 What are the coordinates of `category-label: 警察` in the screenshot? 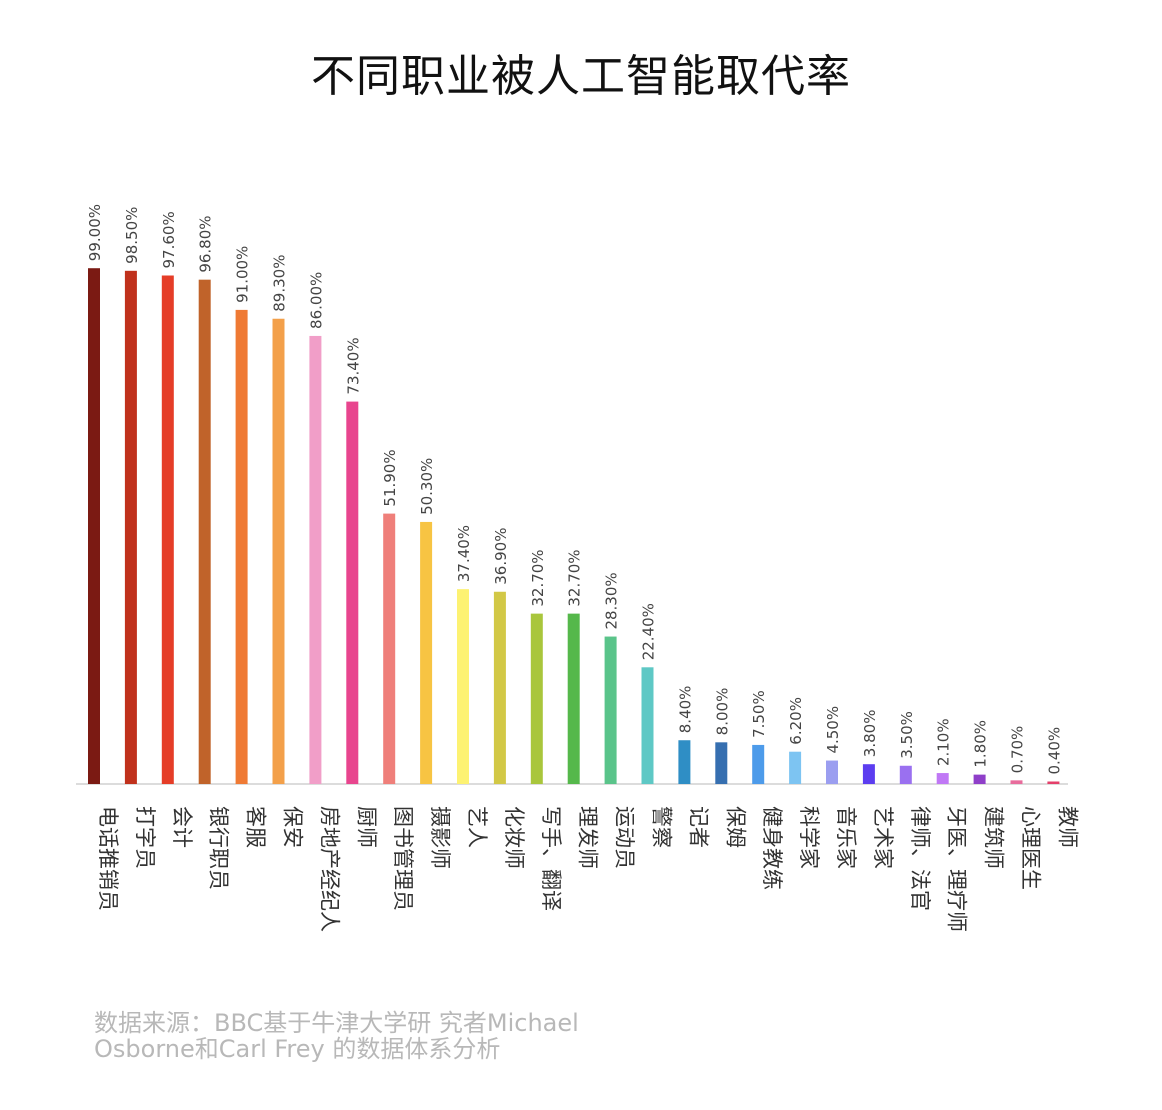 It's located at (662, 827).